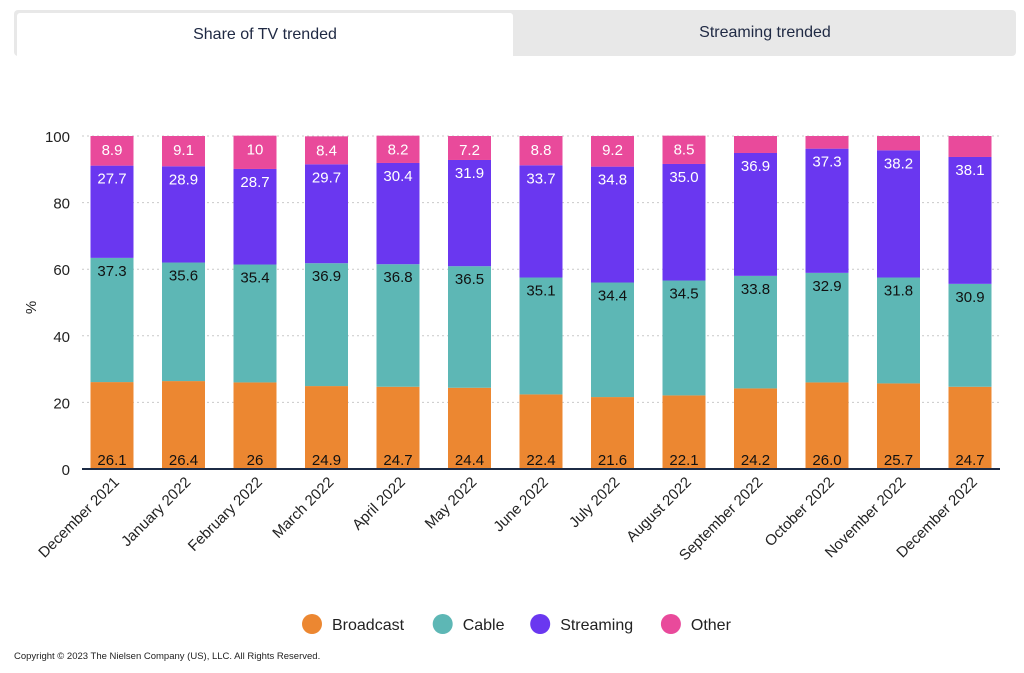 This screenshot has height=673, width=1024. I want to click on x-tick-label: July 2022, so click(594, 502).